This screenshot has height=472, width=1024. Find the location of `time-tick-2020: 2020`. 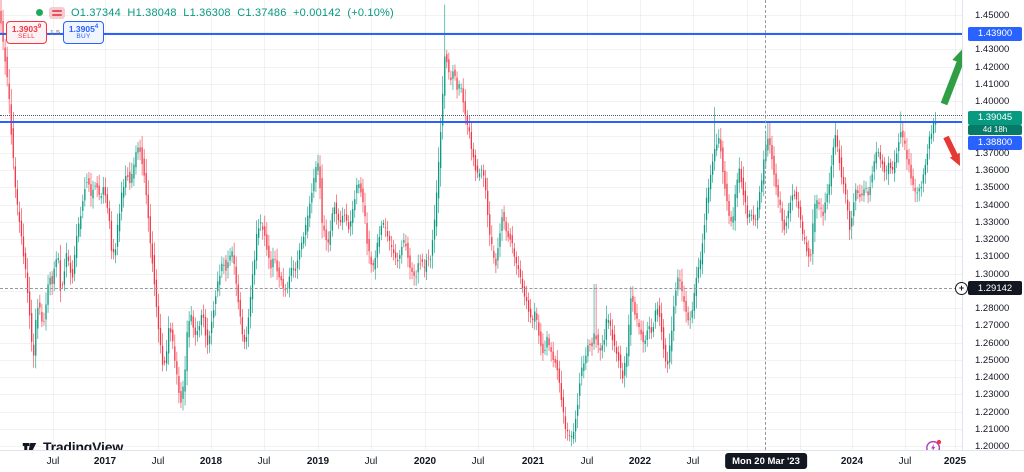

time-tick-2020: 2020 is located at coordinates (425, 461).